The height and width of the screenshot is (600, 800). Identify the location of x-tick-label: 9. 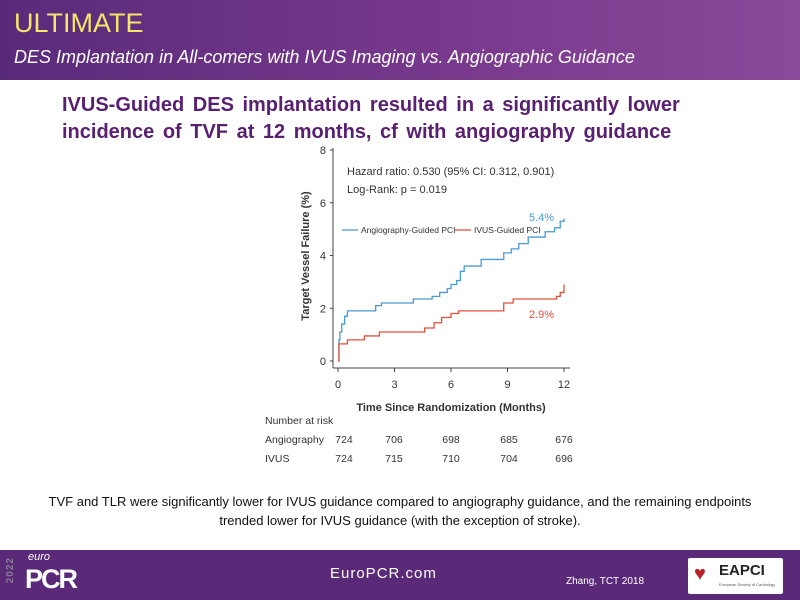
(507, 385).